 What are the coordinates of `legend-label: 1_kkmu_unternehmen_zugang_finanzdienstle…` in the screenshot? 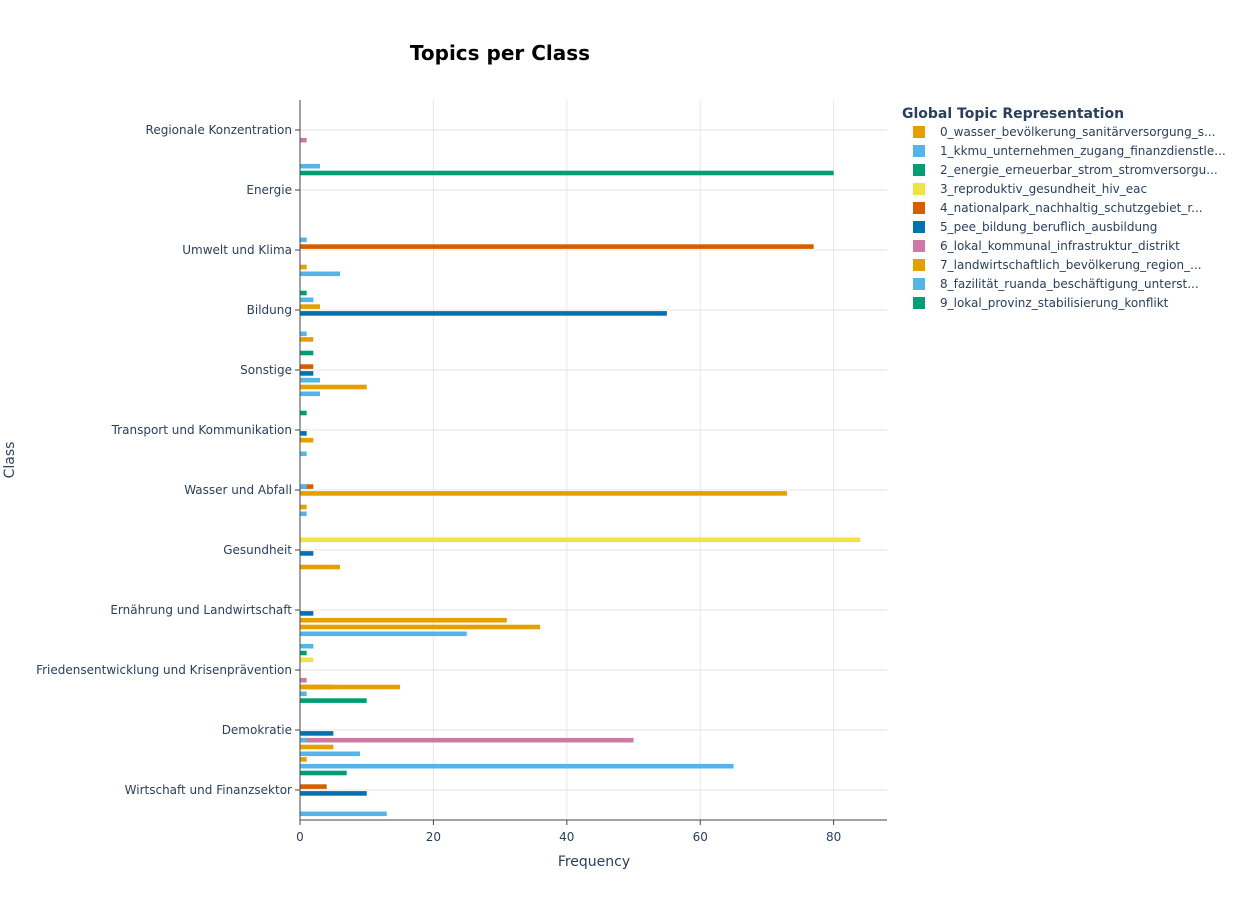 It's located at (1083, 151).